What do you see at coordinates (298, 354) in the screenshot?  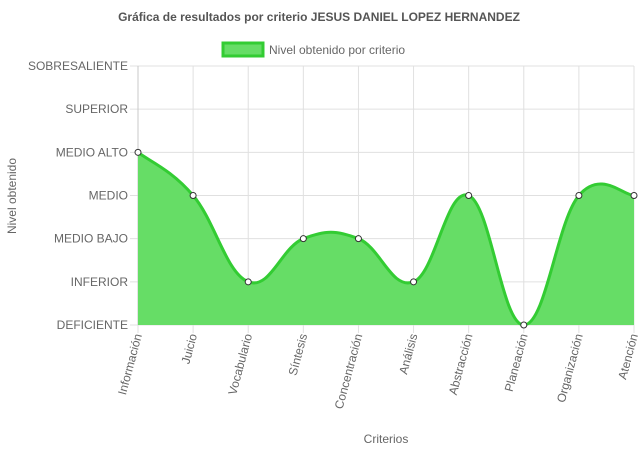 I see `x-tick-label: Síntesis` at bounding box center [298, 354].